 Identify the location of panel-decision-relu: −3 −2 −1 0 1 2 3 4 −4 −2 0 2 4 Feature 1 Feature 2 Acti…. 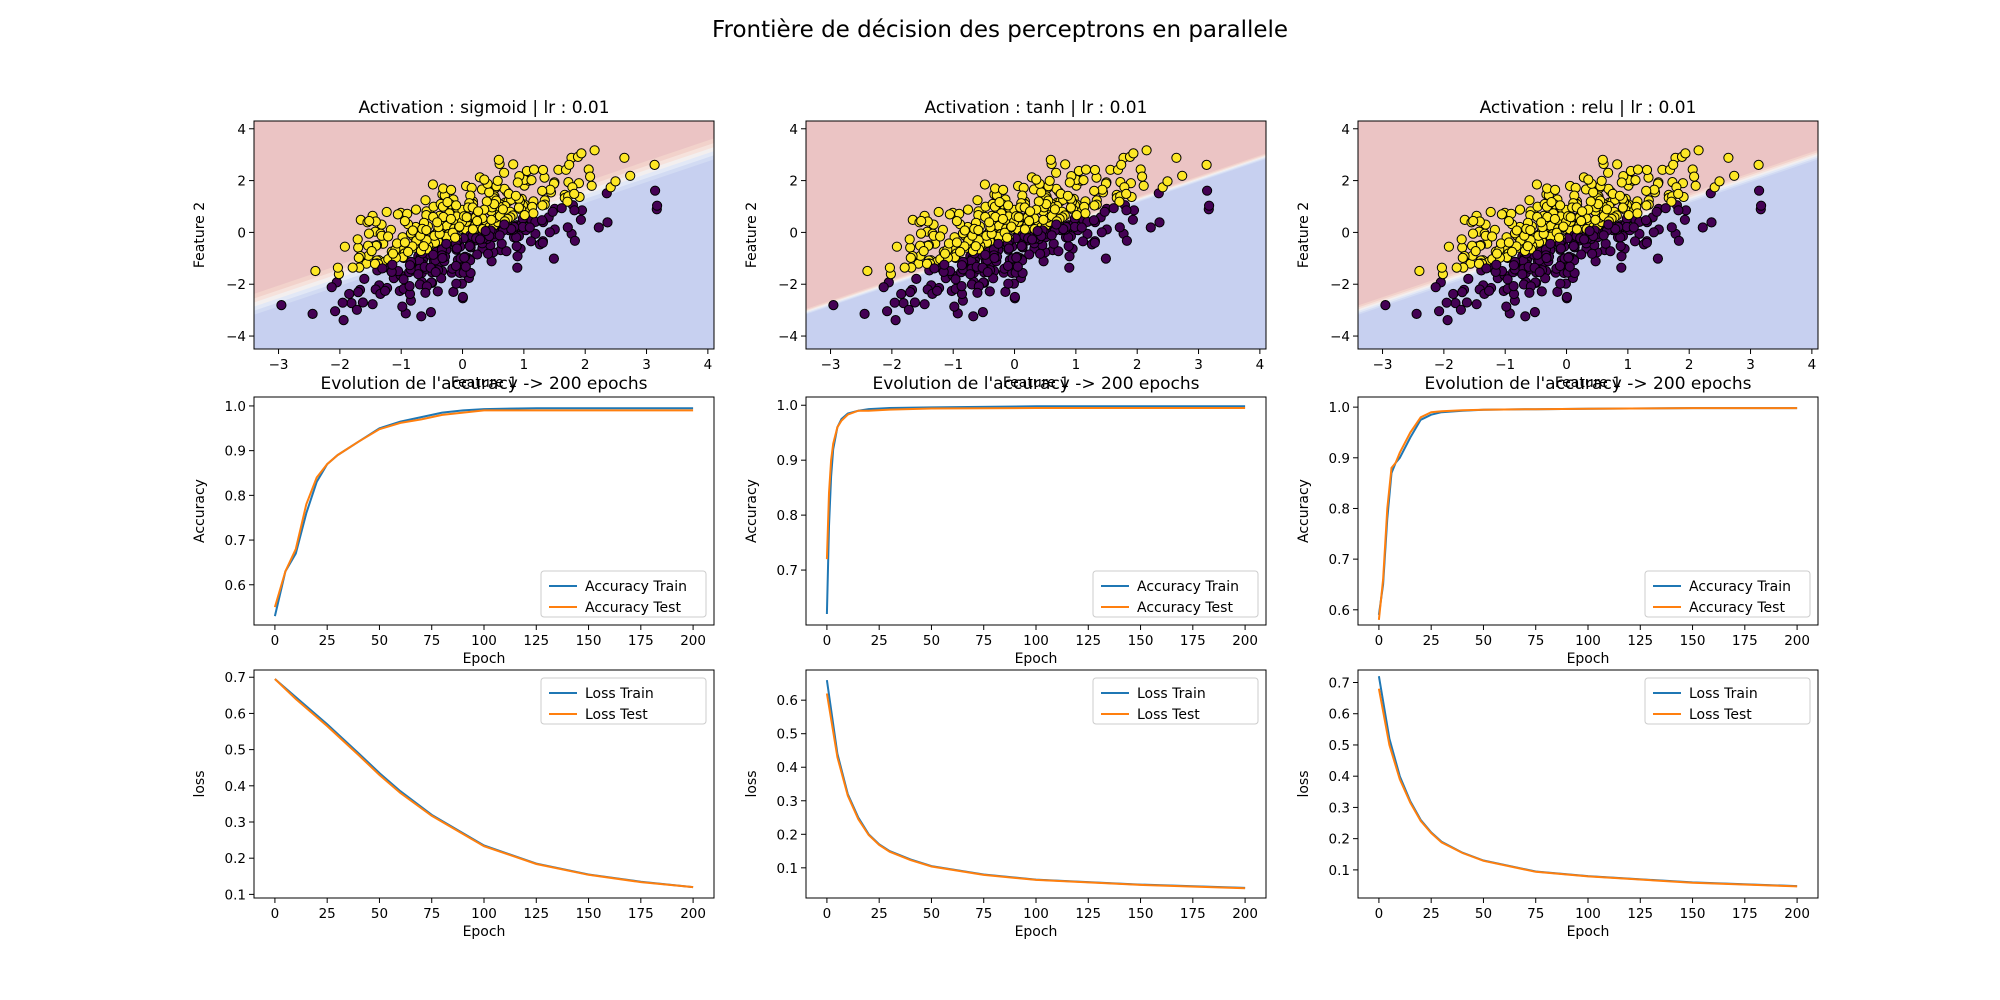
(1557, 244).